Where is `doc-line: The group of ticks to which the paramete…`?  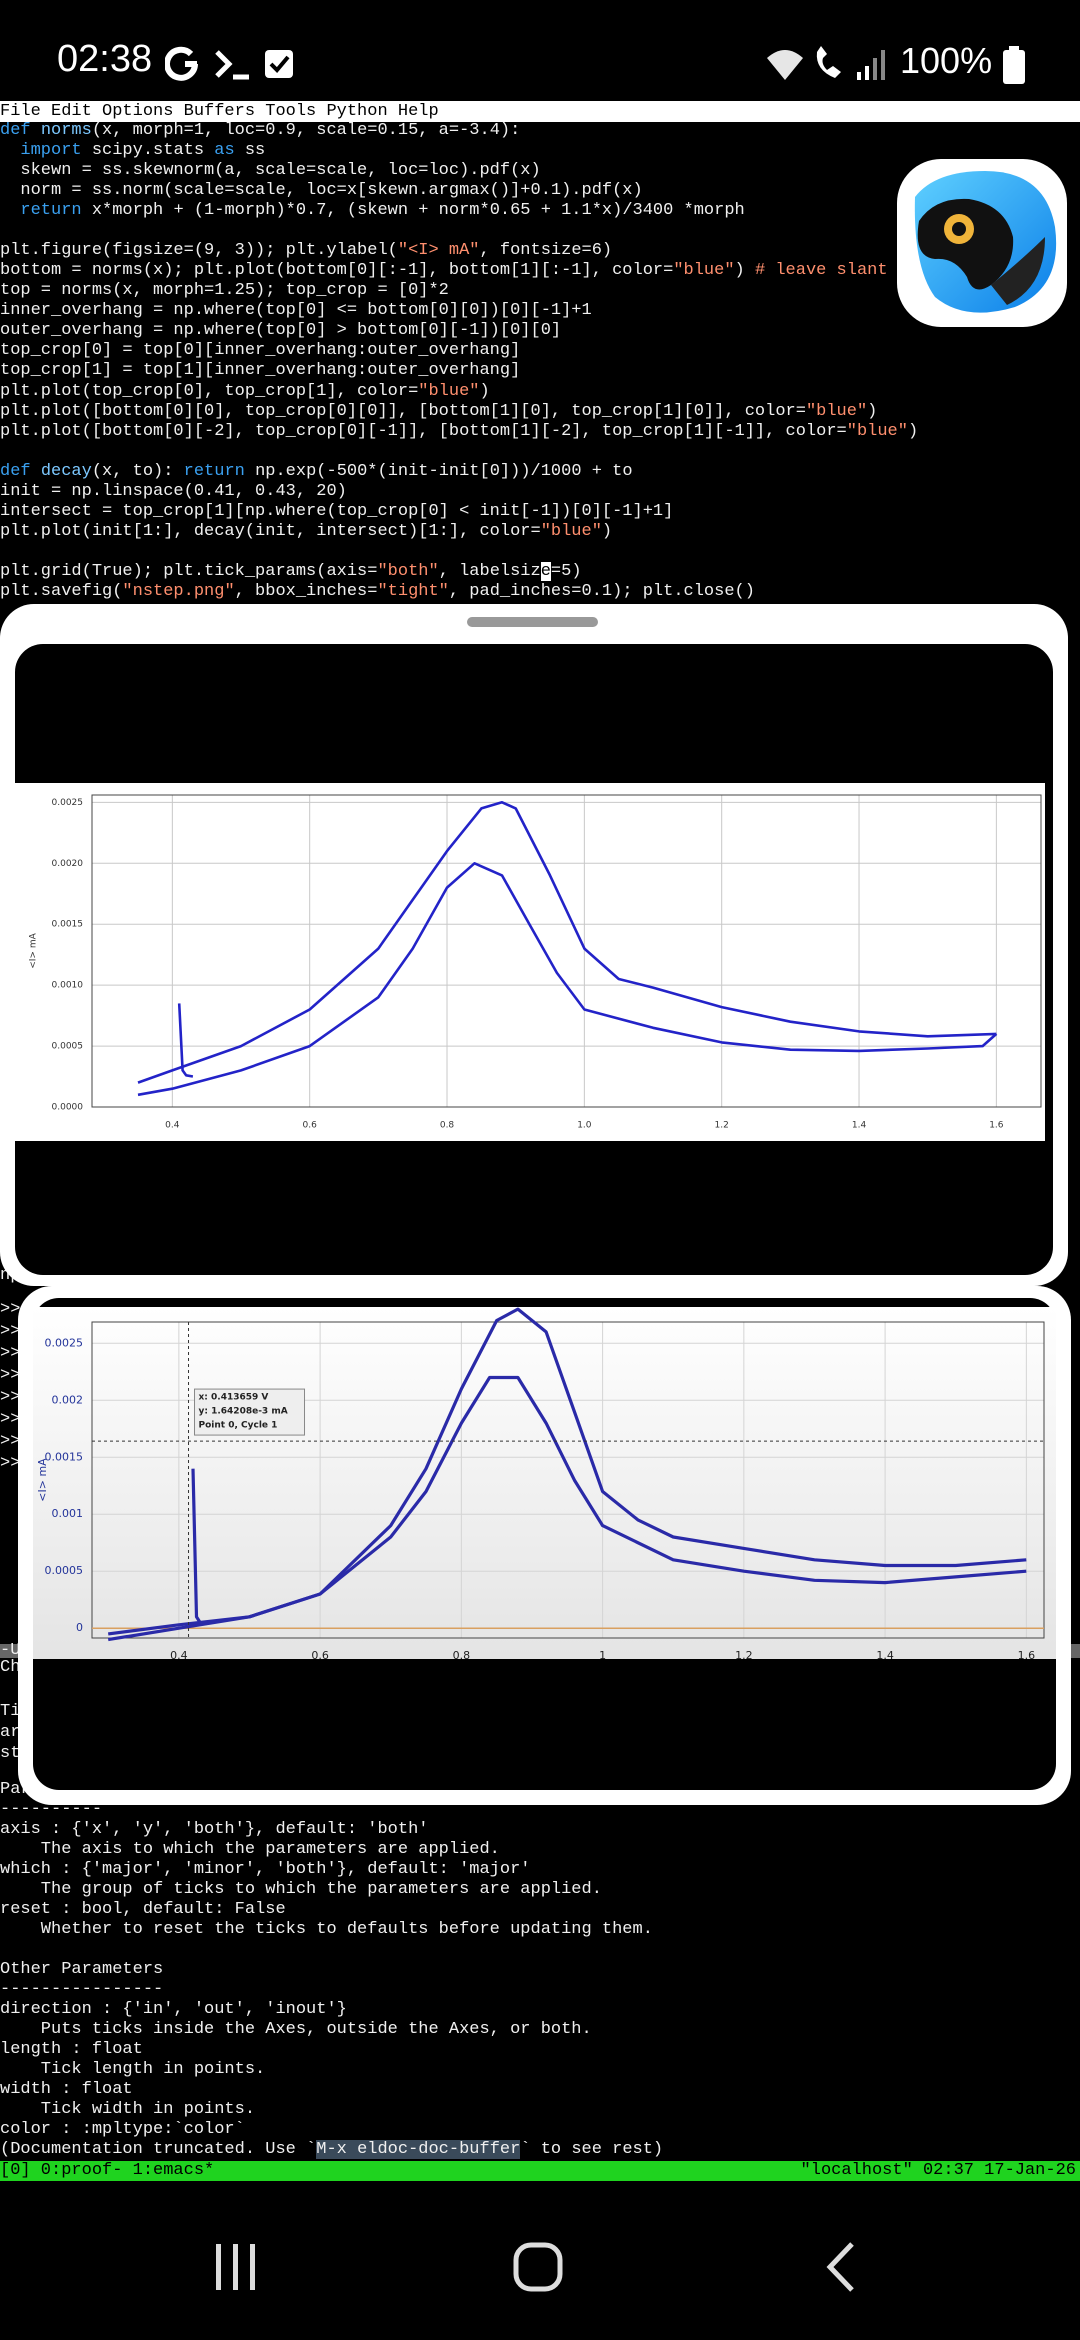 doc-line: The group of ticks to which the paramete… is located at coordinates (301, 1889).